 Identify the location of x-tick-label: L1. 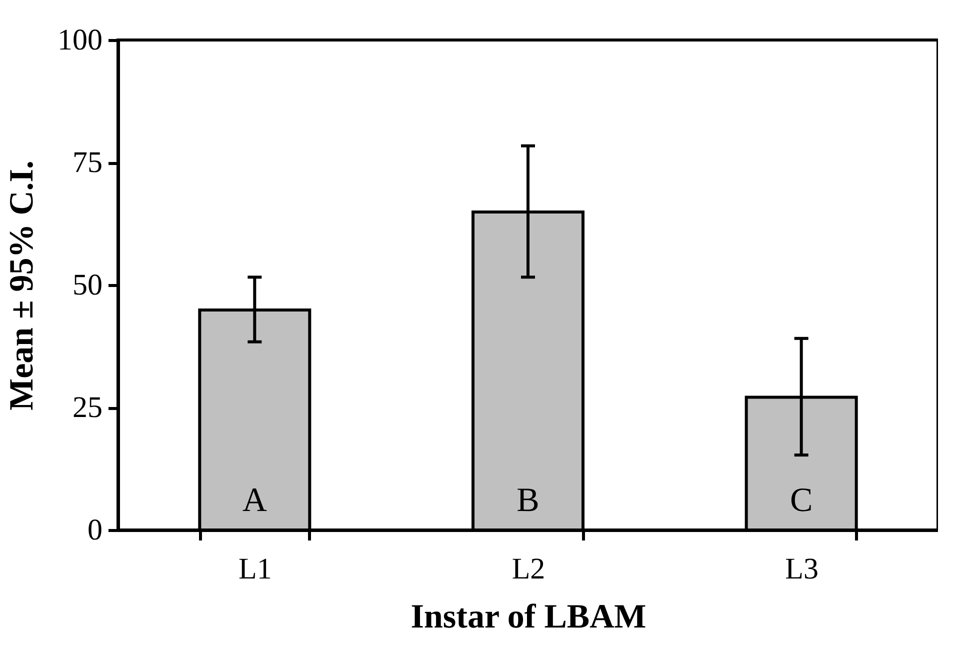
(255, 569).